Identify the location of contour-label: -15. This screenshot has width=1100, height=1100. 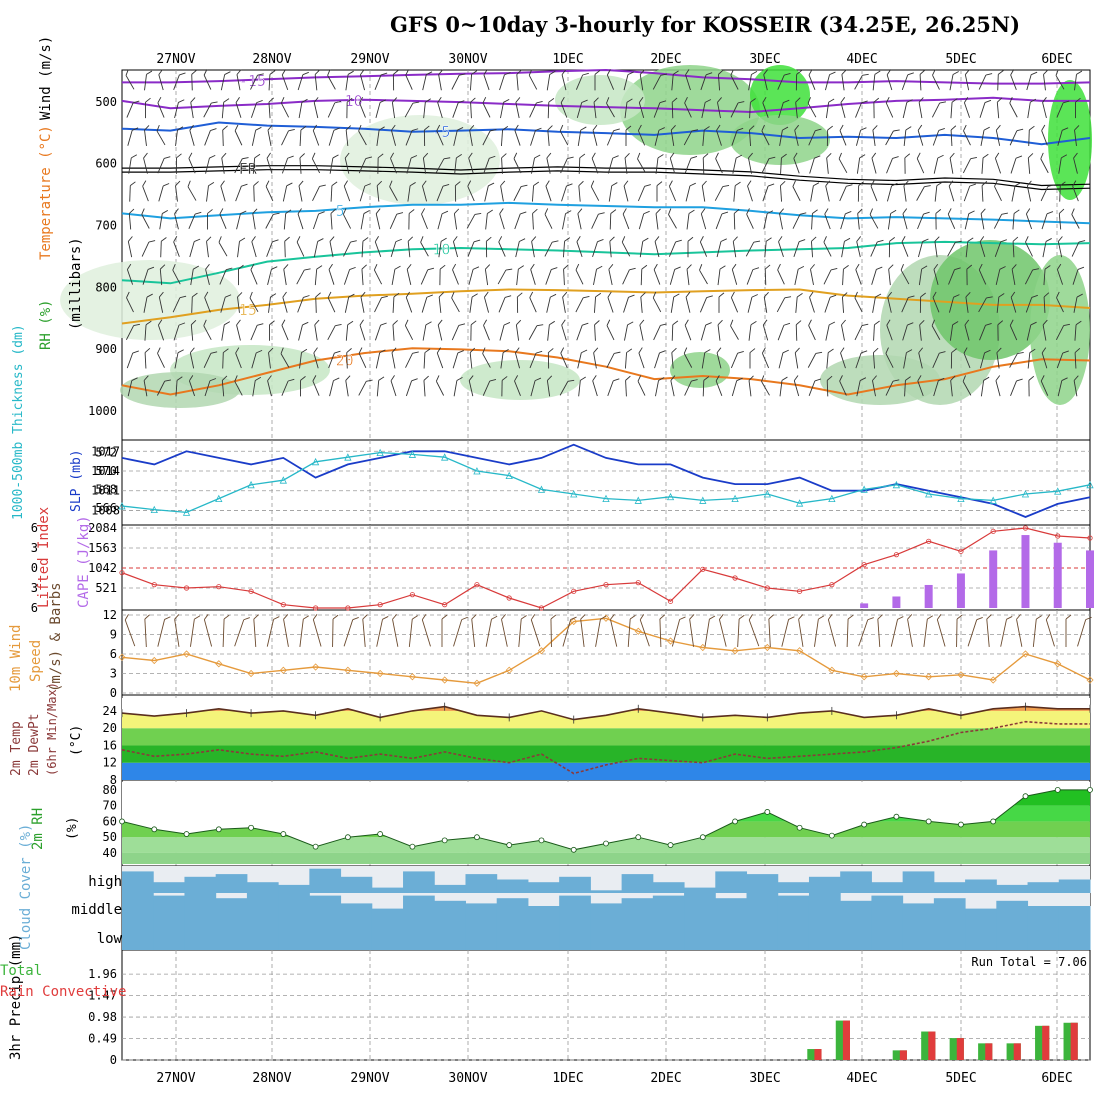
(252, 81).